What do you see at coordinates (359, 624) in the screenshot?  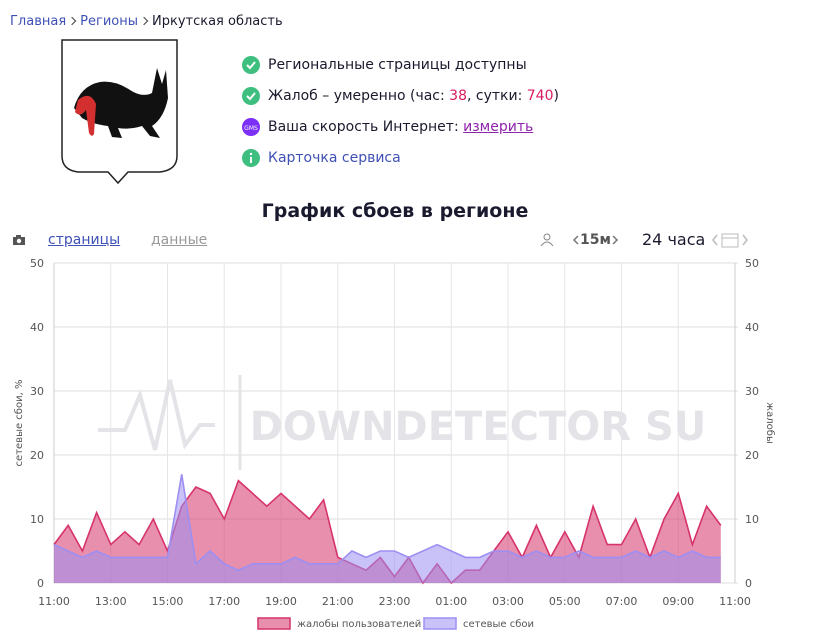 I see `legend-label: жалобы пользователей` at bounding box center [359, 624].